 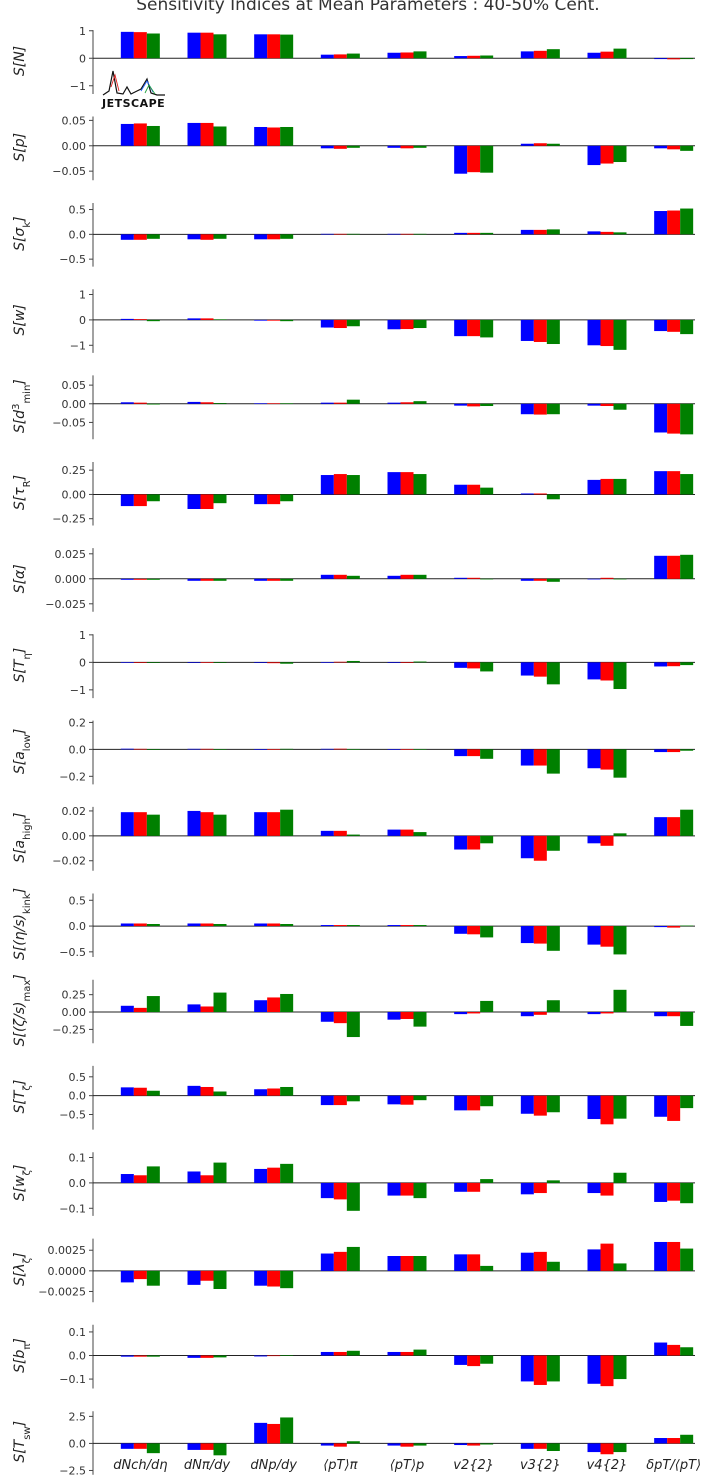 I want to click on bar-11-s2-c6, so click(x=474, y=930).